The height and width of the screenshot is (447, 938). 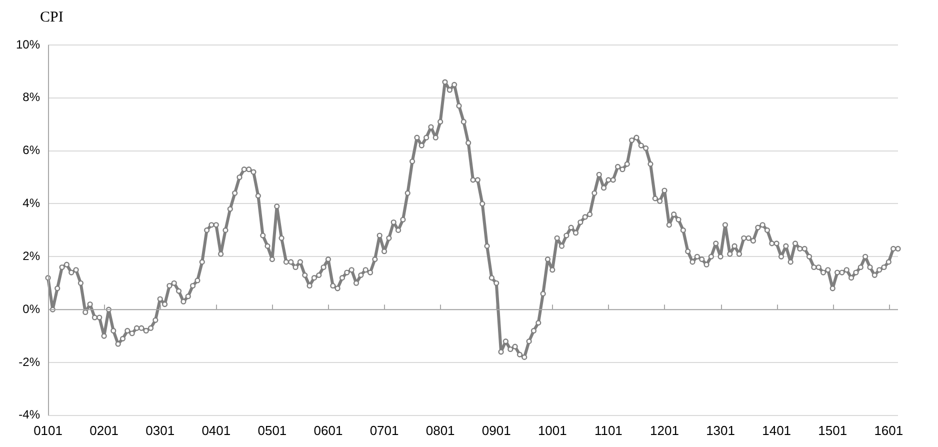 What do you see at coordinates (272, 430) in the screenshot?
I see `x-tick-label: 0501` at bounding box center [272, 430].